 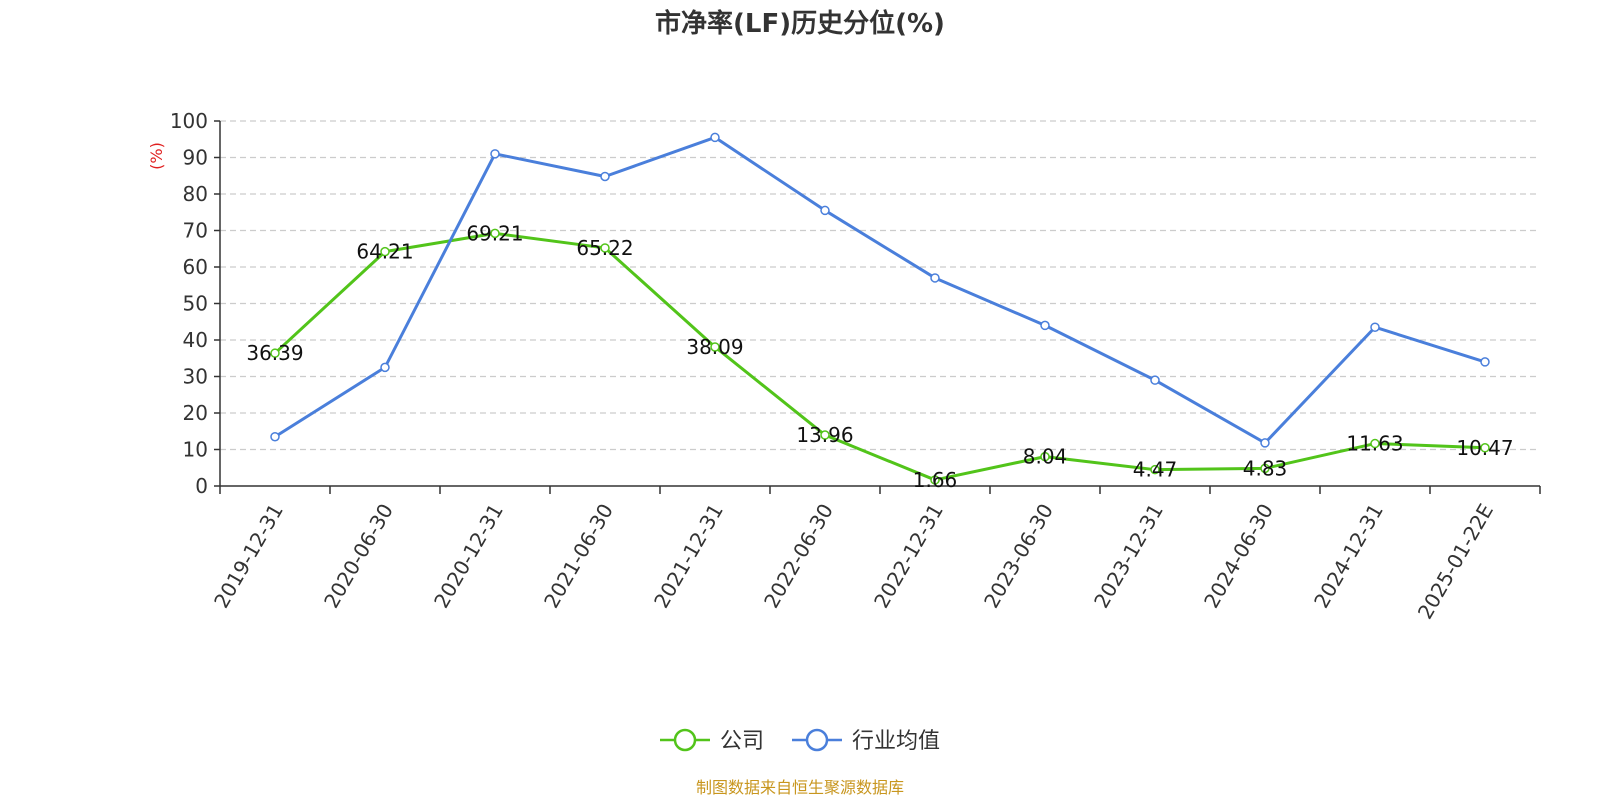 I want to click on company-data-label: 1.66, so click(x=935, y=480).